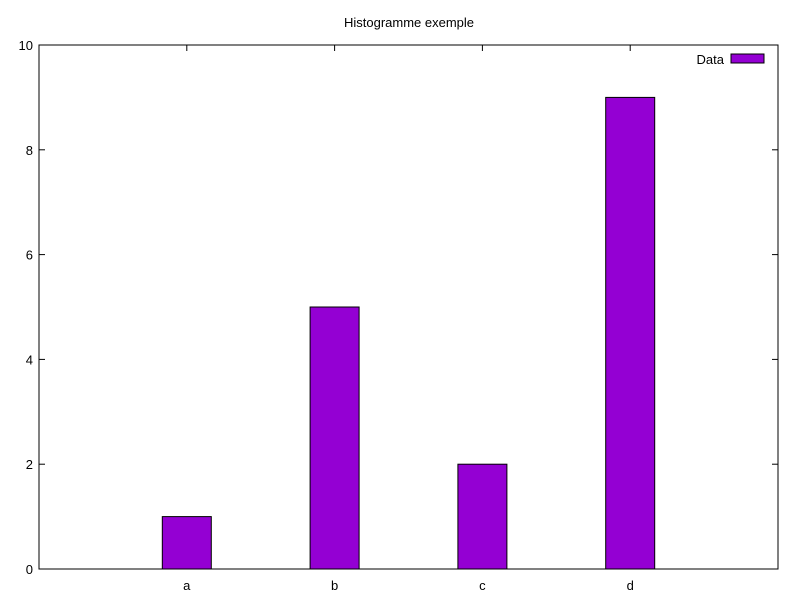 The height and width of the screenshot is (600, 800). What do you see at coordinates (711, 59) in the screenshot?
I see `legend-label: Data` at bounding box center [711, 59].